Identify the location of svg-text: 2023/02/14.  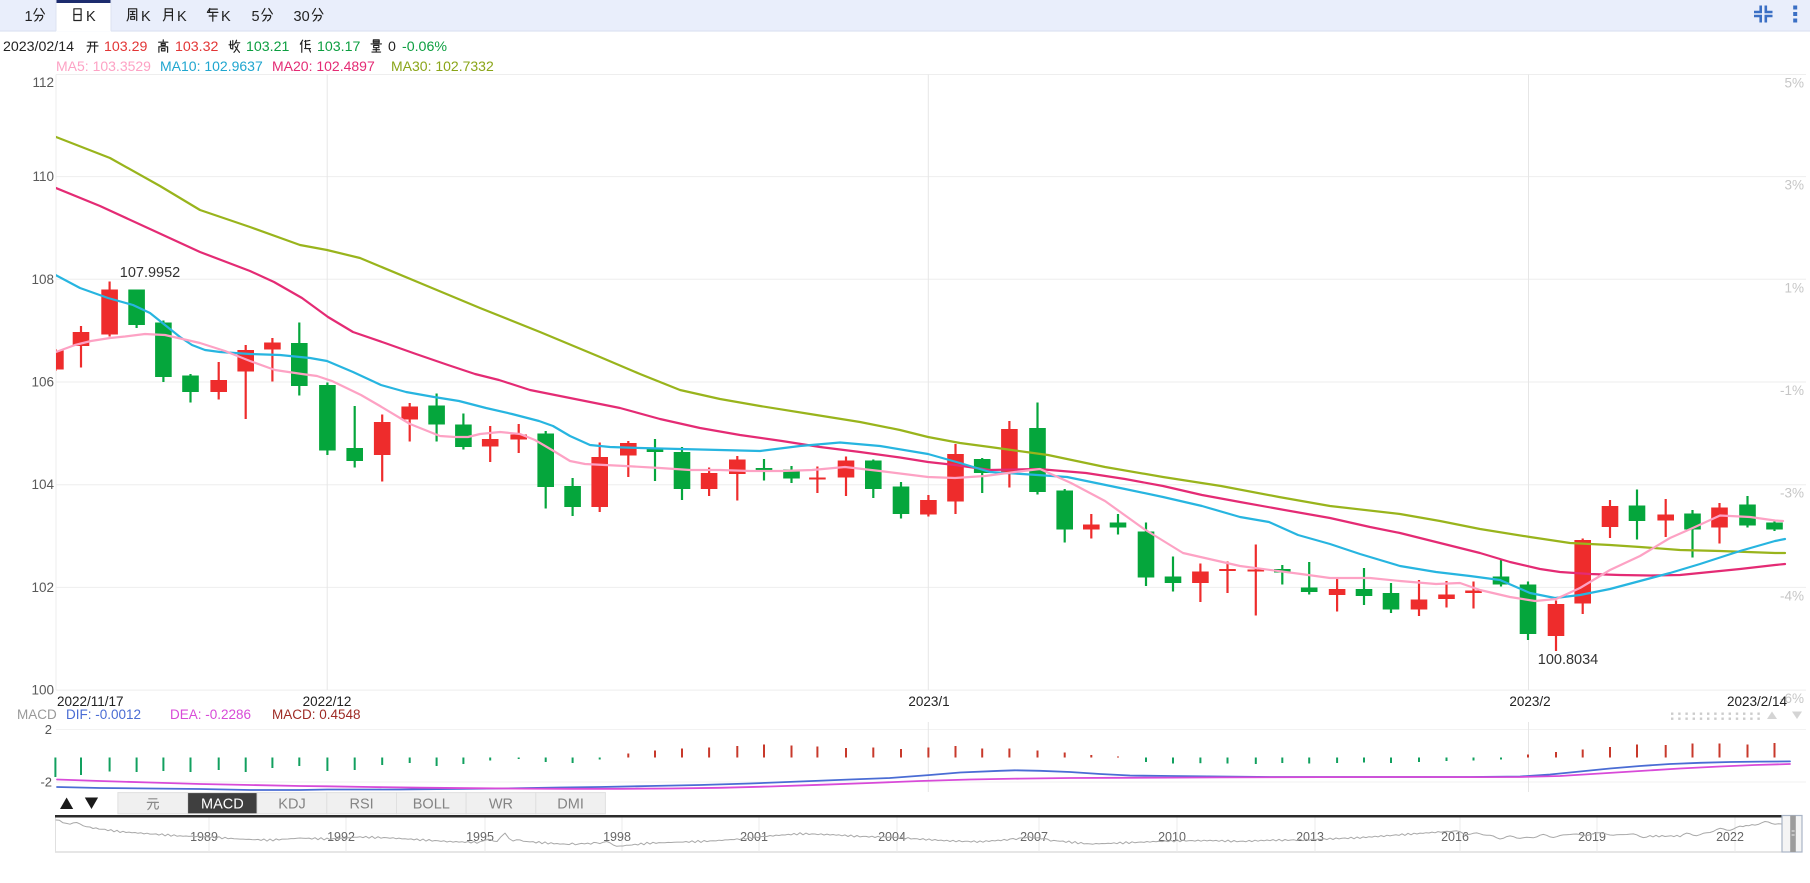
(38, 47).